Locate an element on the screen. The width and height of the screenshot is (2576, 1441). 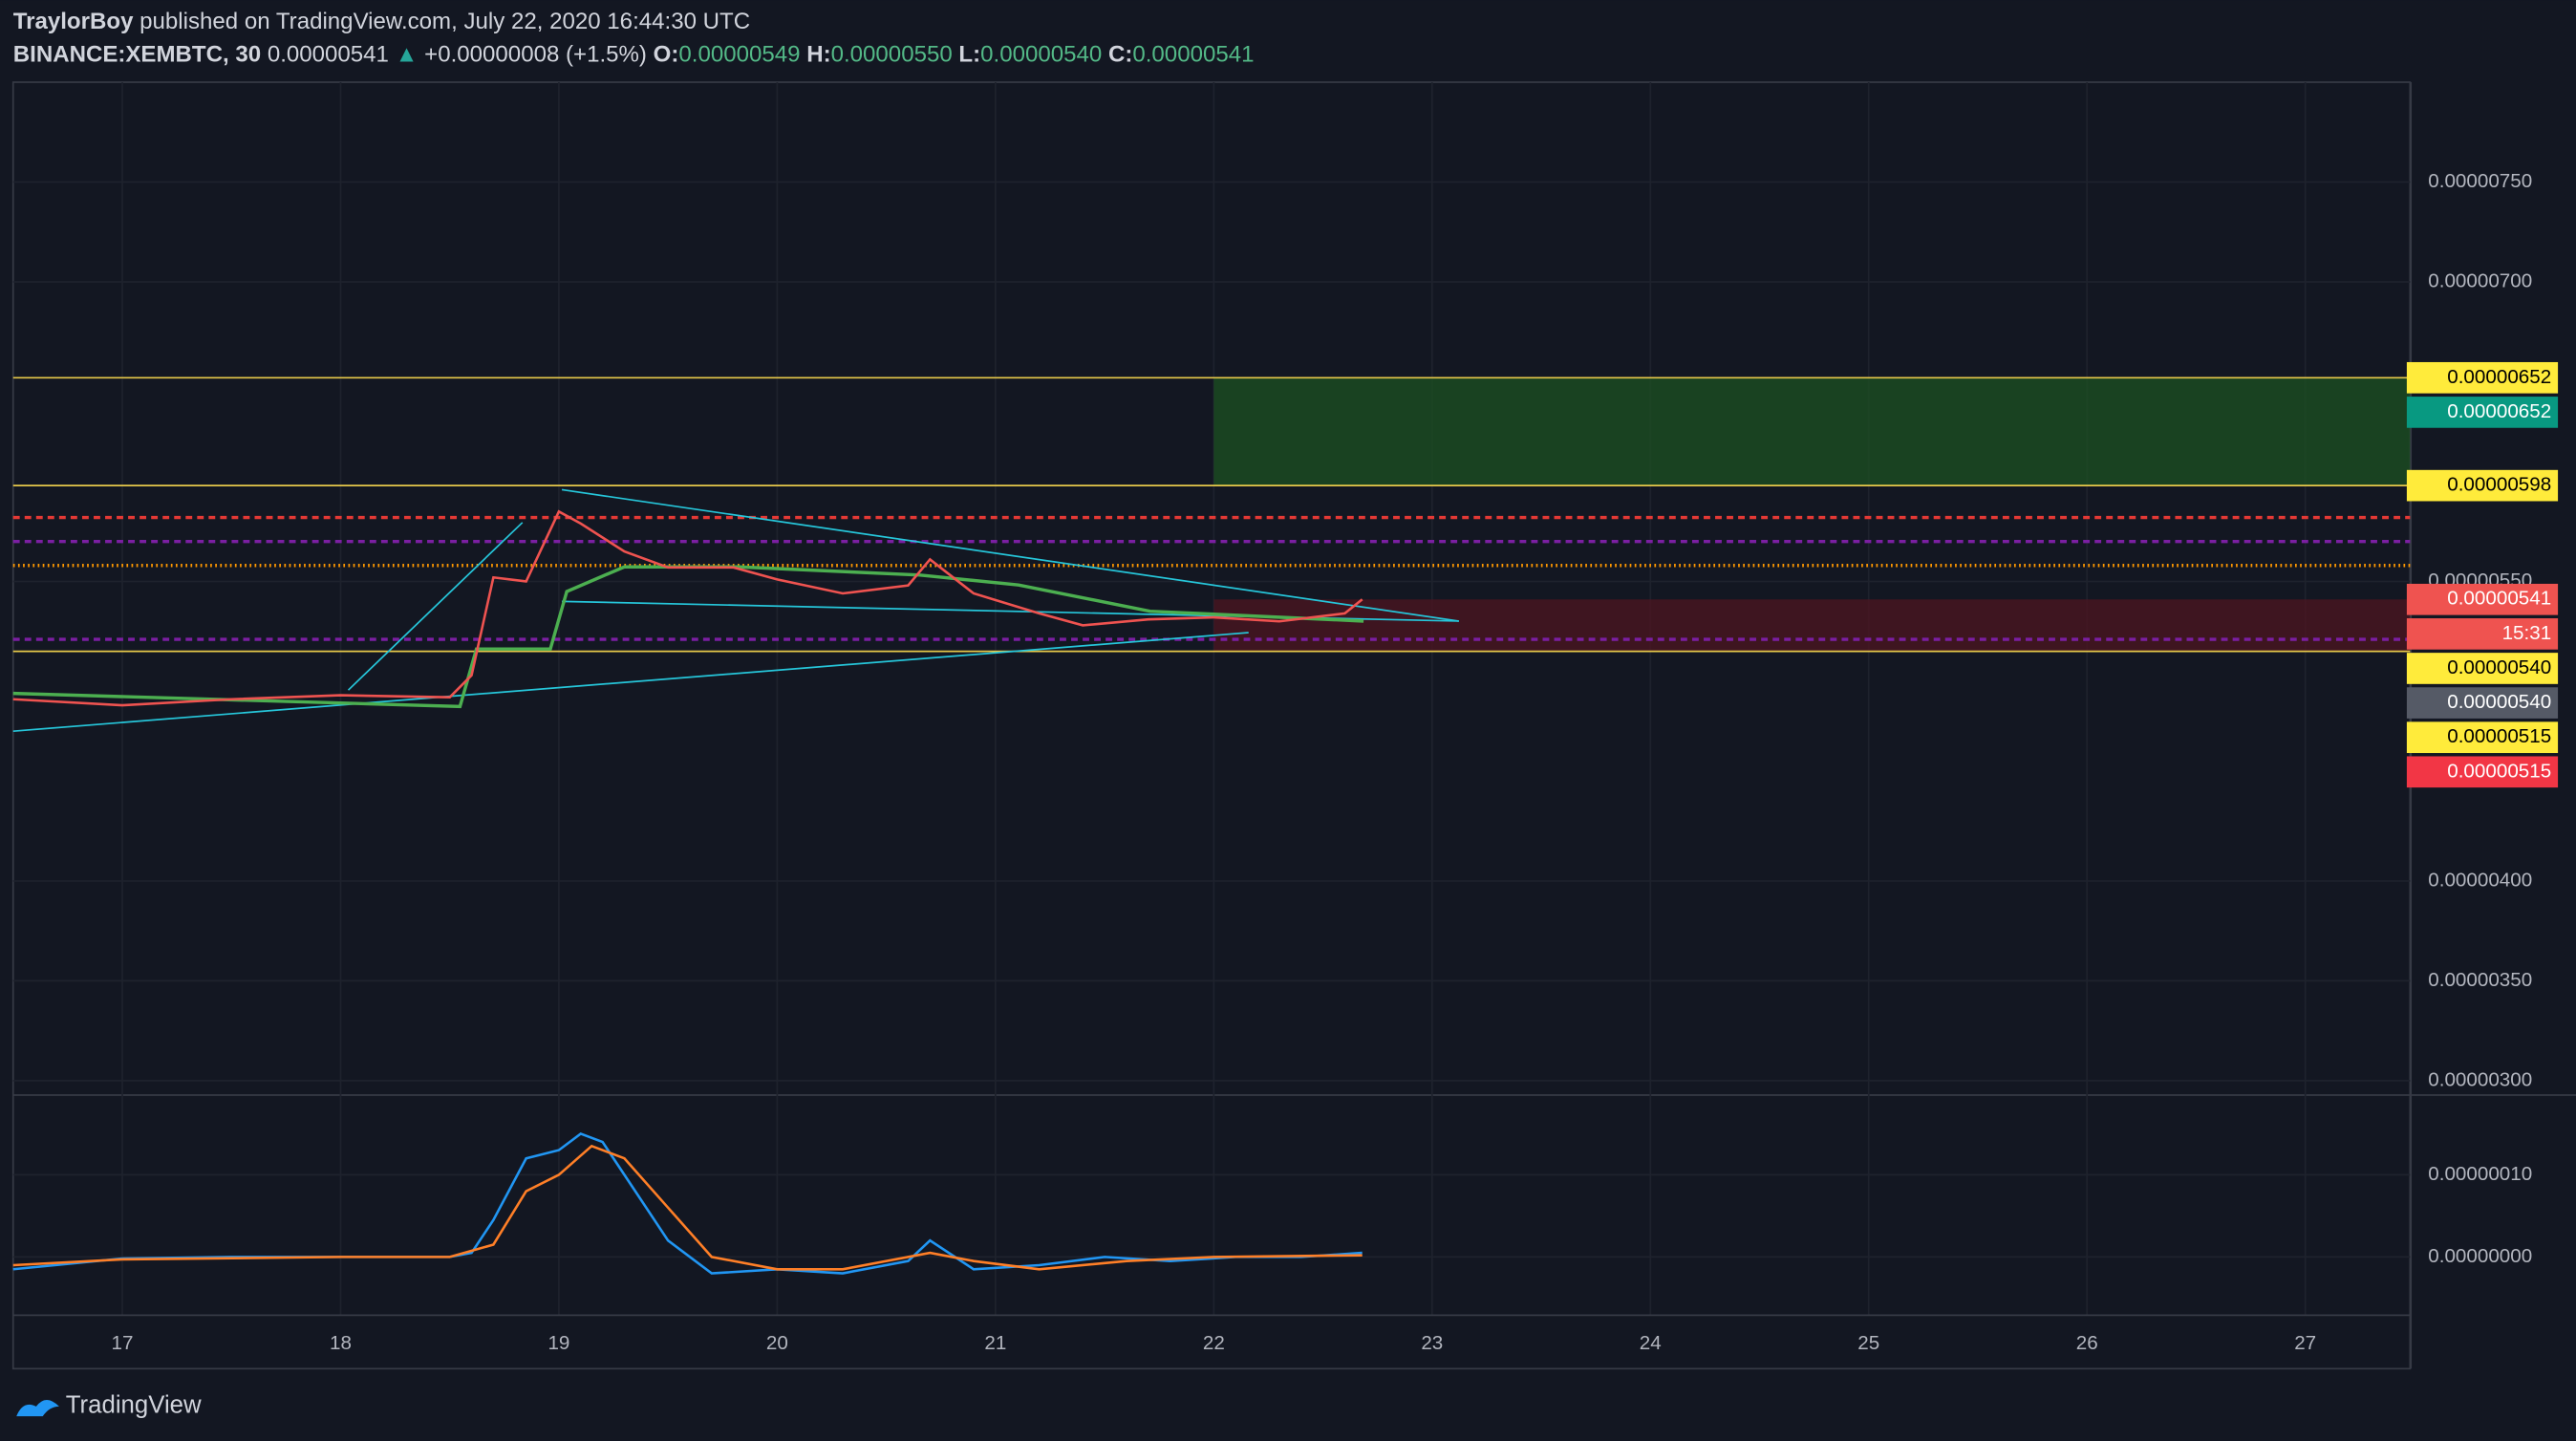
arrow: ▲ is located at coordinates (407, 55).